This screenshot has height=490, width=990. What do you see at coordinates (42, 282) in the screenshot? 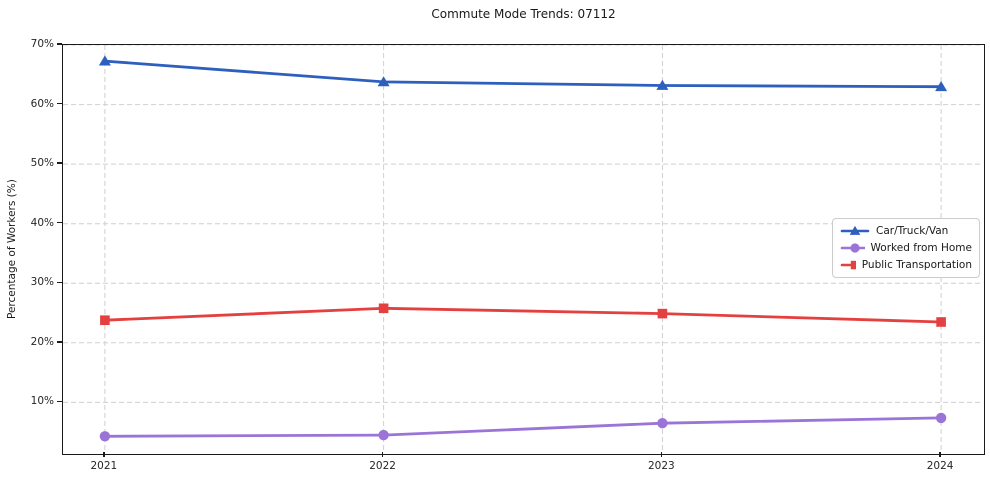
I see `y-tick-label: 30%` at bounding box center [42, 282].